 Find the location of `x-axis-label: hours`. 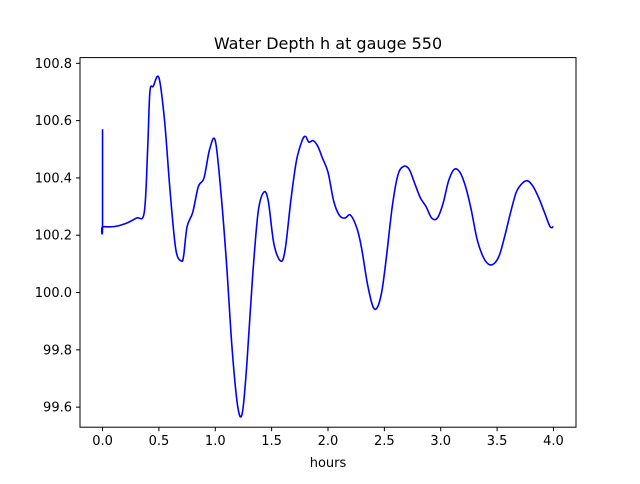

x-axis-label: hours is located at coordinates (328, 463).